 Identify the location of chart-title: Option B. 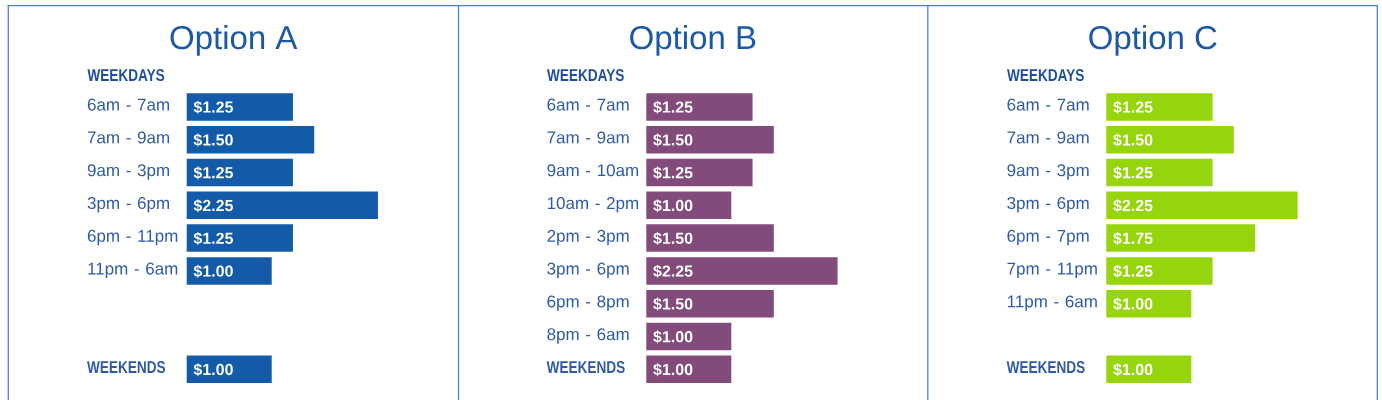
(693, 40).